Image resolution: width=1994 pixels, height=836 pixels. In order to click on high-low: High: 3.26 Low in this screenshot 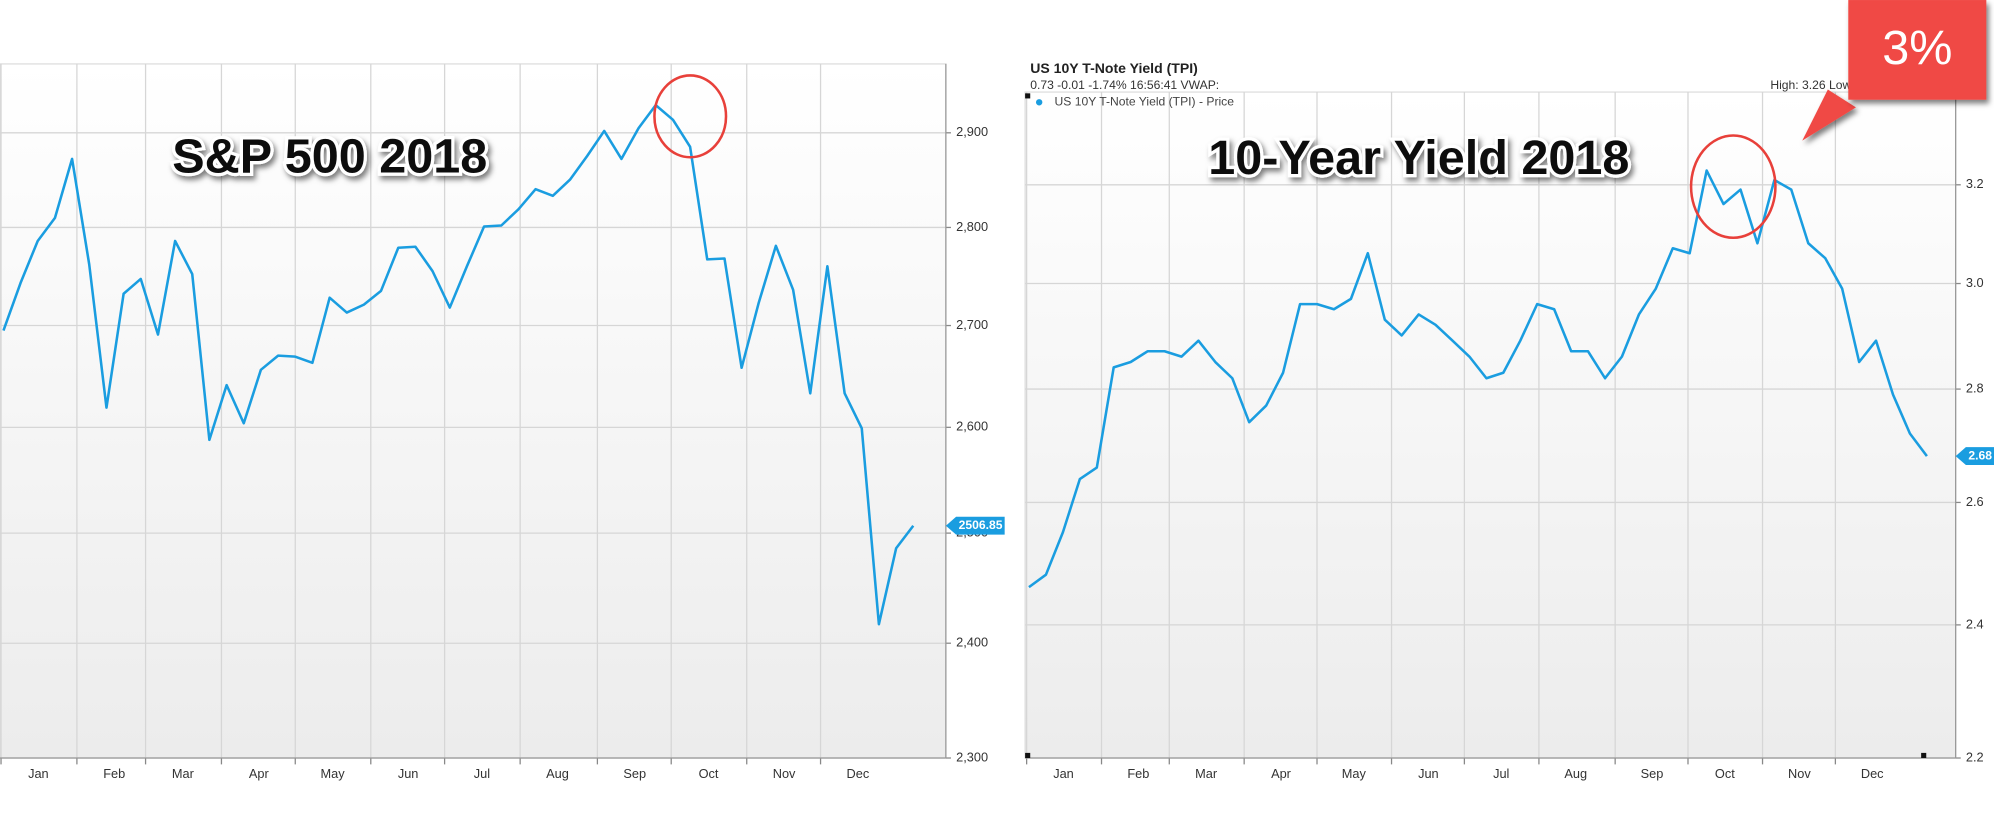, I will do `click(1810, 85)`.